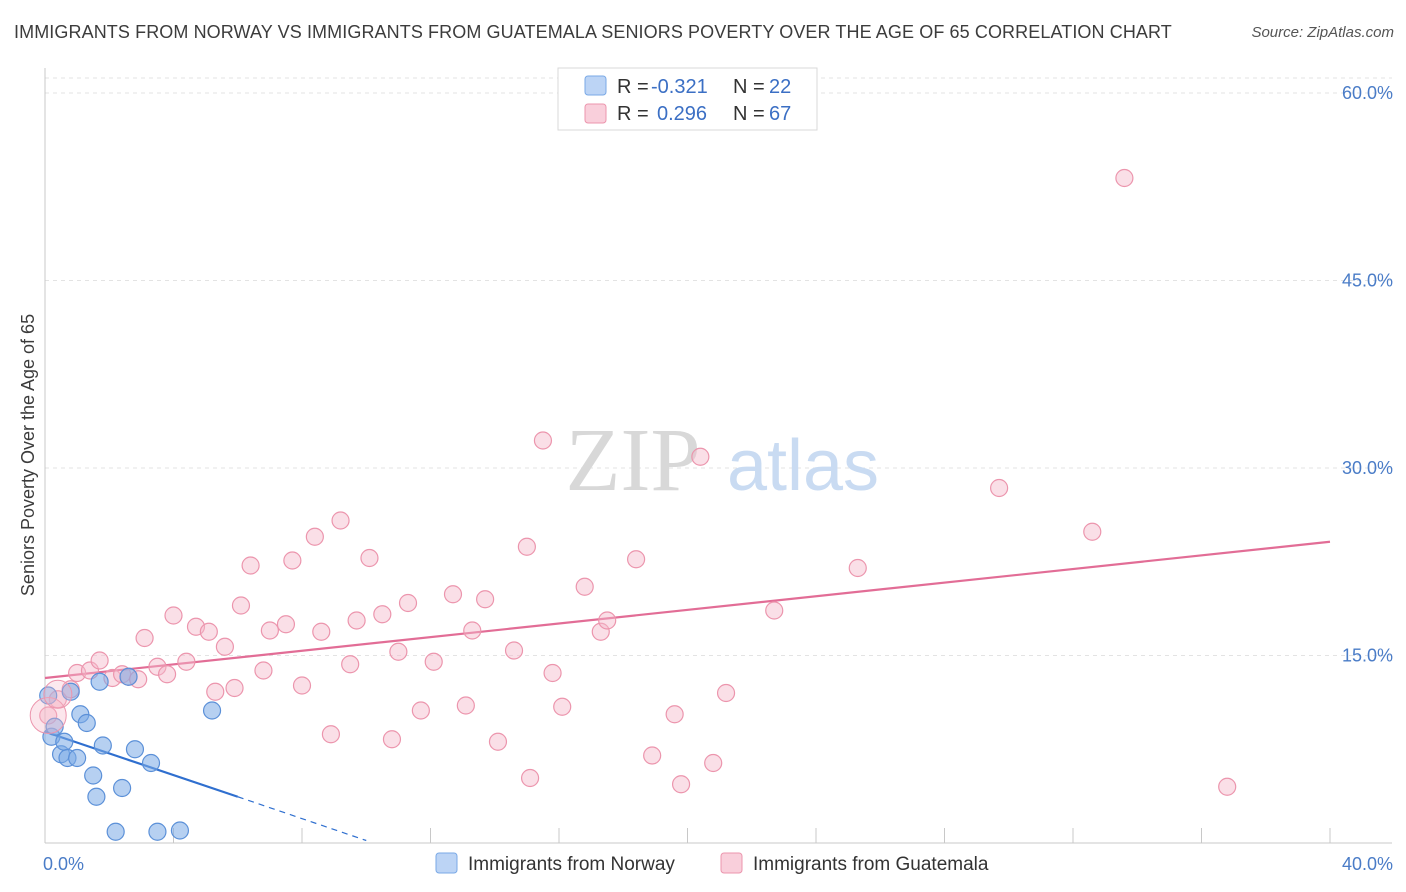 The height and width of the screenshot is (892, 1406). I want to click on y-tick-labels: 15.0% 30.0% 45.0% 60.0%, so click(1367, 374).